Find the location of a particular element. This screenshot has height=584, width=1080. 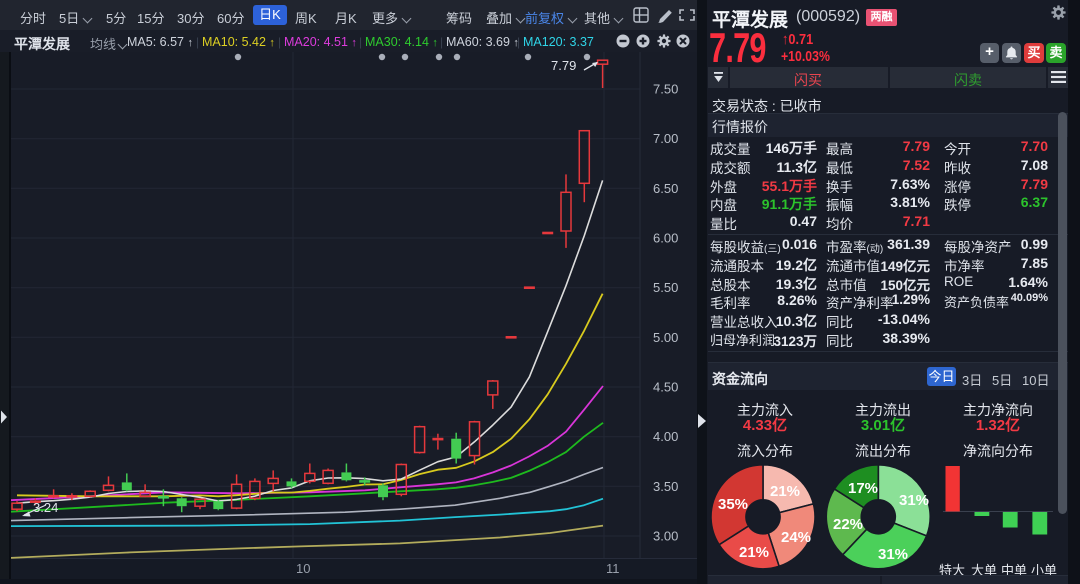

svg-text: 4.00 is located at coordinates (665, 436).